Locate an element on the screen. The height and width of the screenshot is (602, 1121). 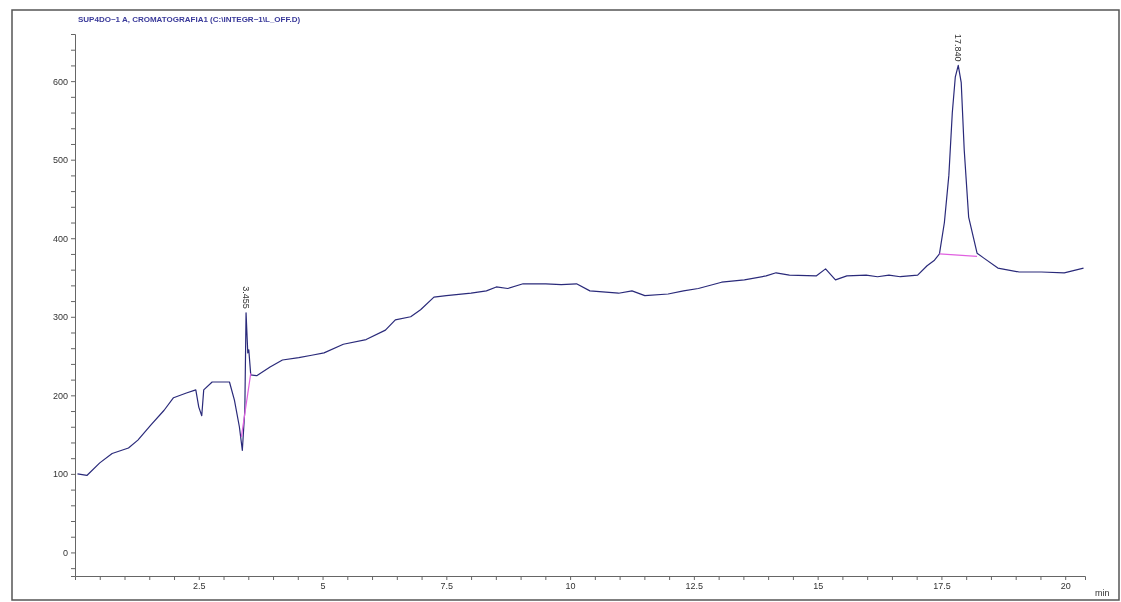
y-tick-label: 600 is located at coordinates (60, 81).